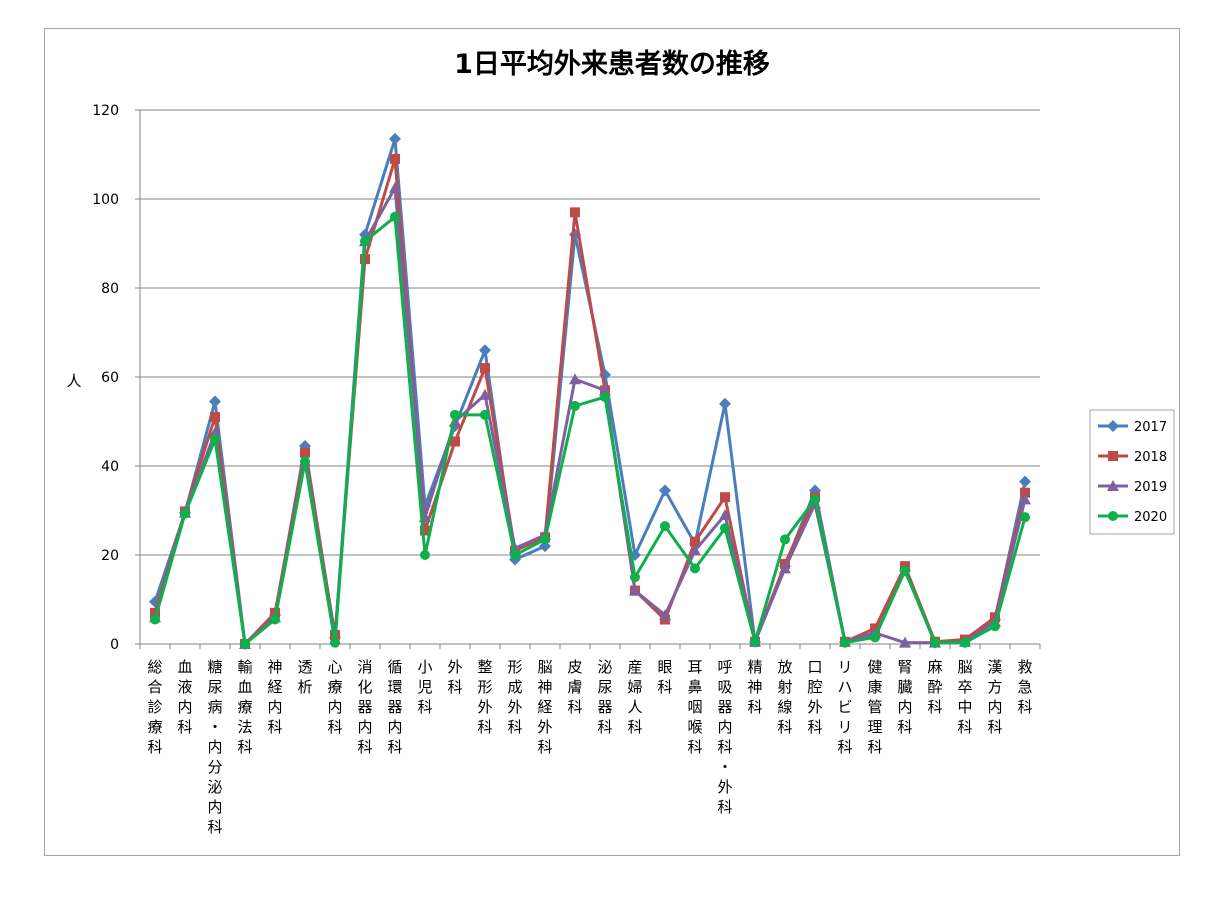  What do you see at coordinates (184, 697) in the screenshot?
I see `category-label: 血液内科` at bounding box center [184, 697].